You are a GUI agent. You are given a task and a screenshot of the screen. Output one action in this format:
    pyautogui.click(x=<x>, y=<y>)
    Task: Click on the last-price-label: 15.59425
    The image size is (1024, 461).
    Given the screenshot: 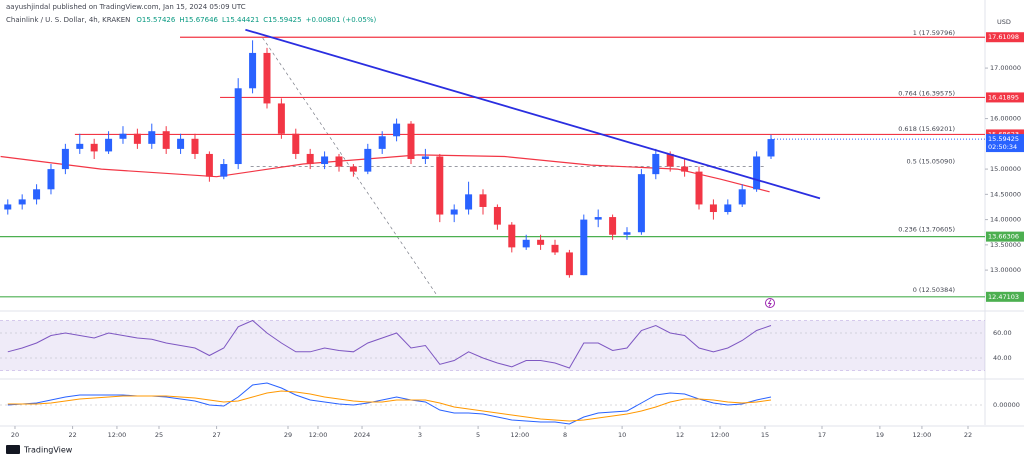 What is the action you would take?
    pyautogui.click(x=1003, y=139)
    